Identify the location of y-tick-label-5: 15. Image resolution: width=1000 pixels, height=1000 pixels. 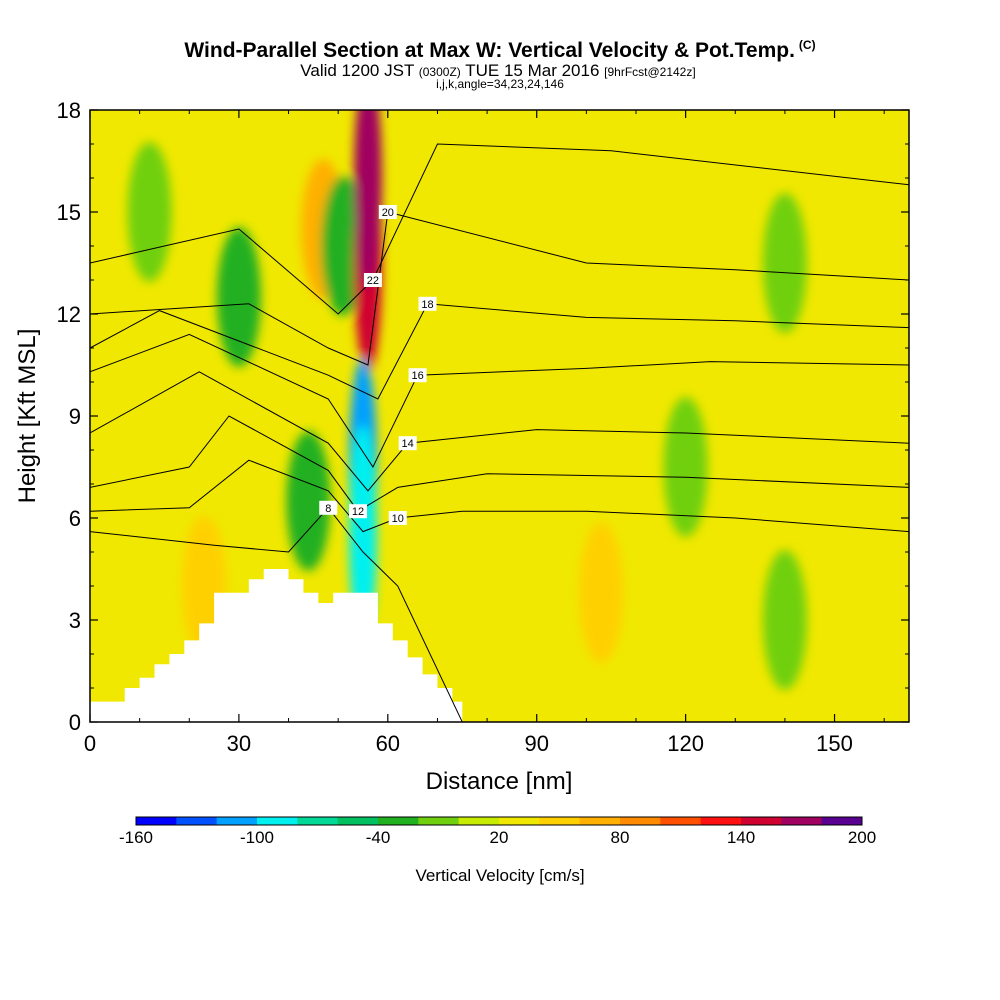
(69, 212).